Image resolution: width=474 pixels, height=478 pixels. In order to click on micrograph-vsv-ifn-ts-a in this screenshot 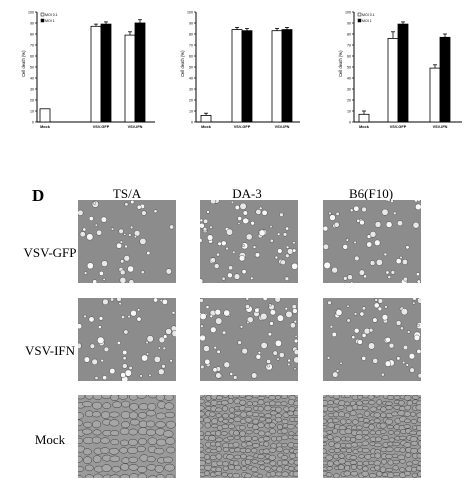, I will do `click(127, 339)`.